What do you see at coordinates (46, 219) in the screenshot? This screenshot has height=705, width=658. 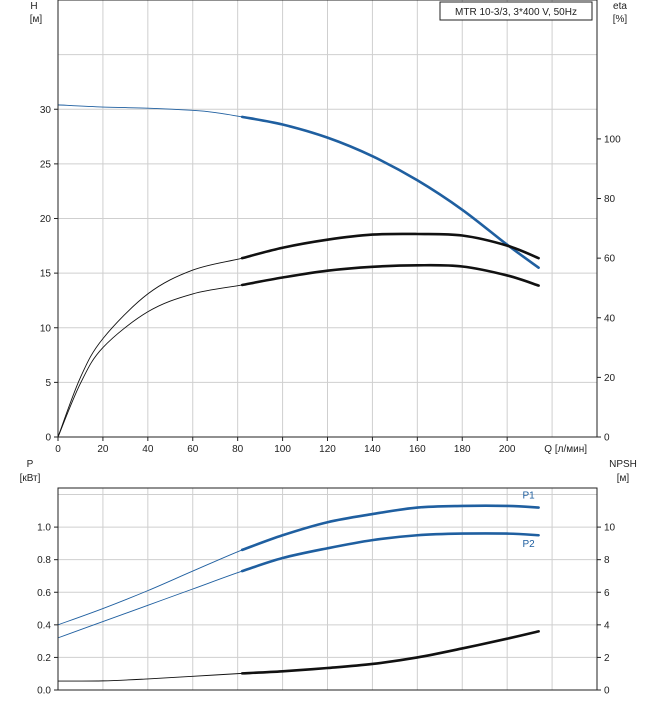 I see `y-left-tick-label: 20` at bounding box center [46, 219].